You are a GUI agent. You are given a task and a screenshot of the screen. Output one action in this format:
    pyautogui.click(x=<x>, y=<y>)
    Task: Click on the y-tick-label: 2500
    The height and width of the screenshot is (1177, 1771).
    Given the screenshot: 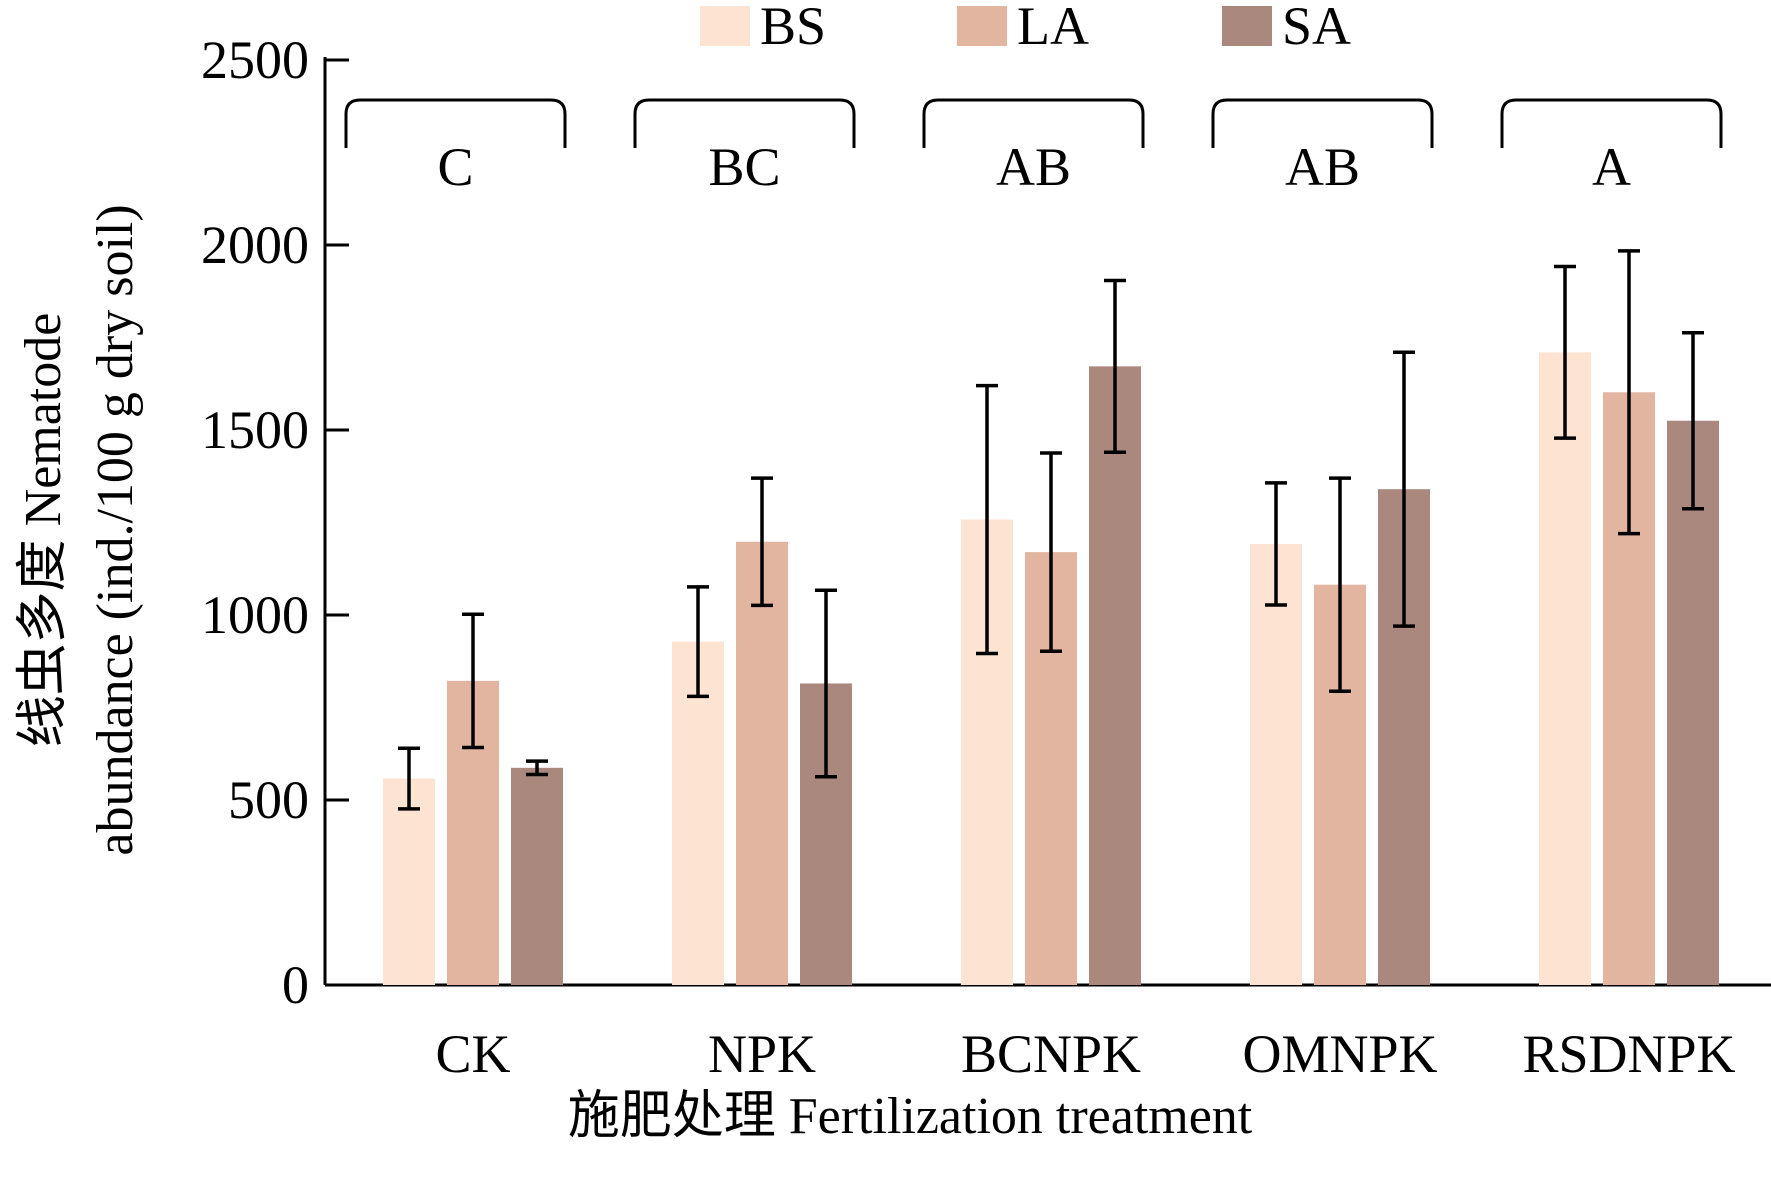 What is the action you would take?
    pyautogui.click(x=255, y=60)
    